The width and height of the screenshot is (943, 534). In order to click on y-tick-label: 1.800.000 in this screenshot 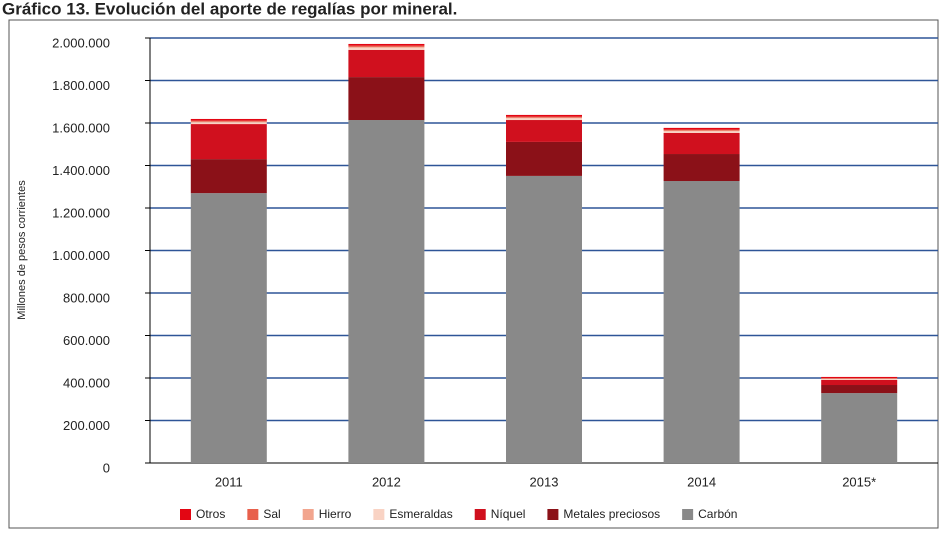, I will do `click(81, 85)`.